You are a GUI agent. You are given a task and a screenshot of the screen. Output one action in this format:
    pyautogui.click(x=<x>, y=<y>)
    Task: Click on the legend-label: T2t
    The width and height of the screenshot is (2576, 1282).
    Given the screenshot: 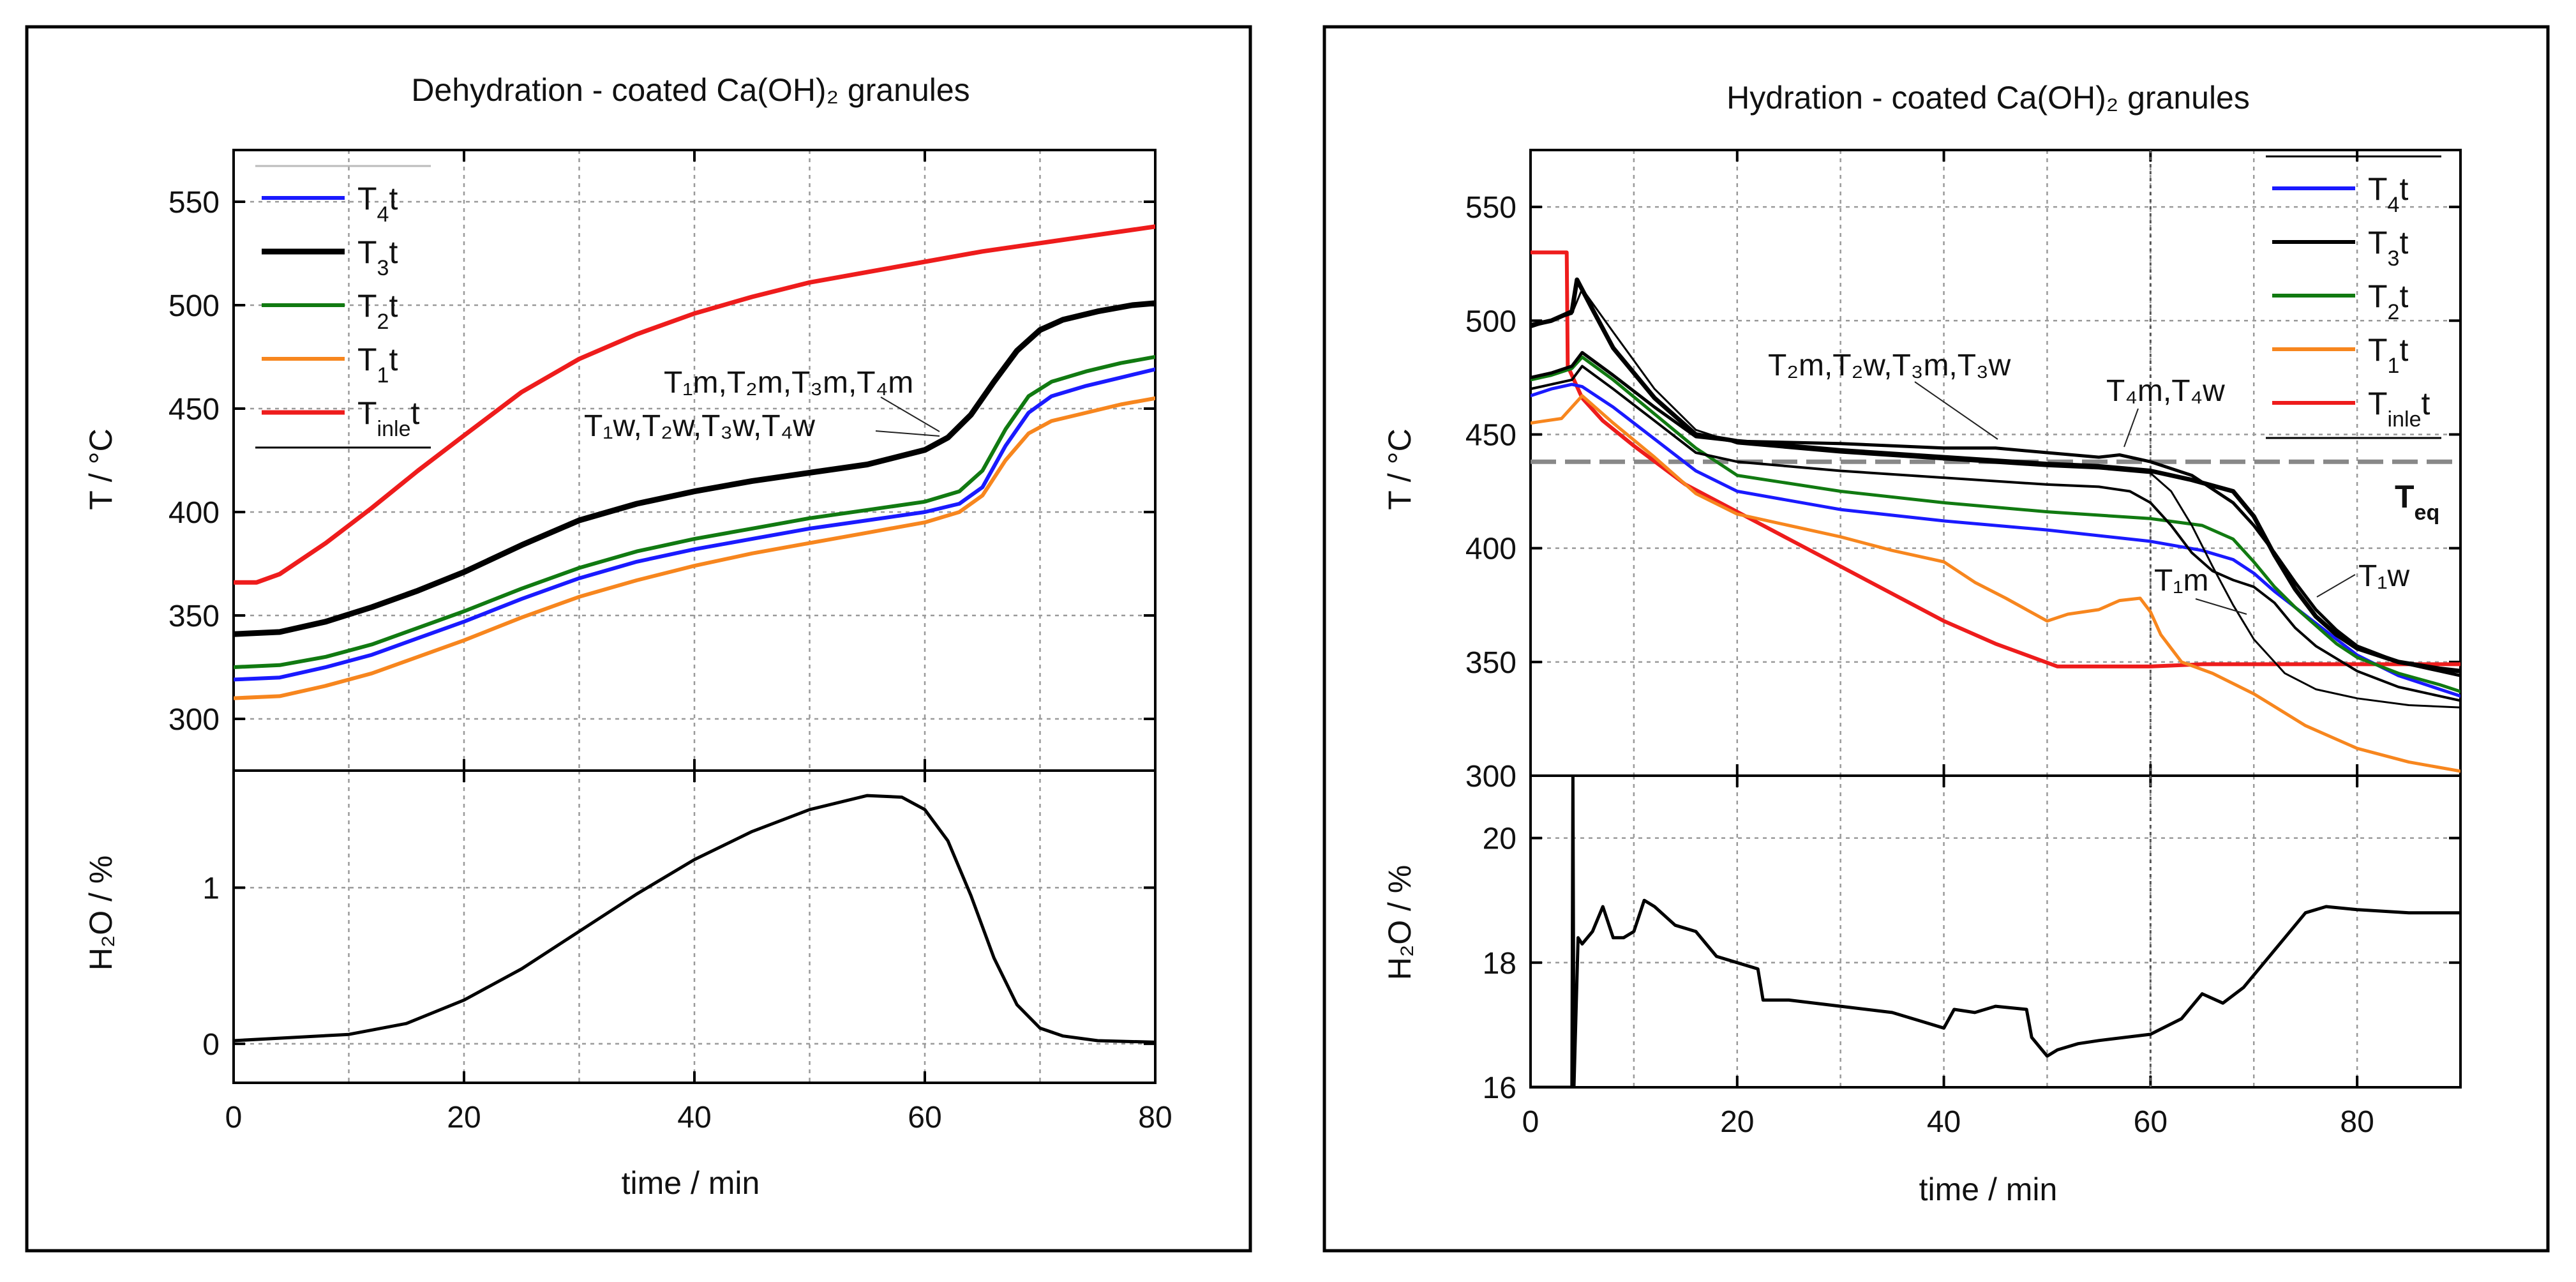 What is the action you would take?
    pyautogui.click(x=377, y=311)
    